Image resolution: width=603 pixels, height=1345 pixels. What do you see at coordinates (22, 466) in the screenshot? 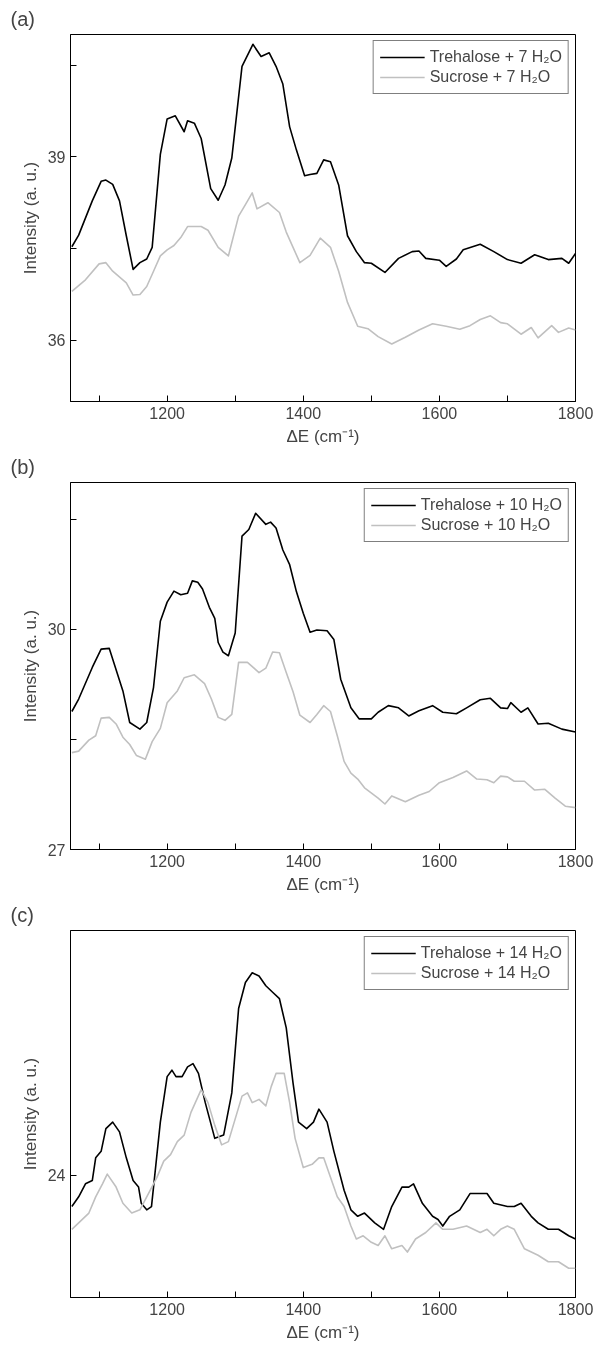
I see `chart-title: (b)` at bounding box center [22, 466].